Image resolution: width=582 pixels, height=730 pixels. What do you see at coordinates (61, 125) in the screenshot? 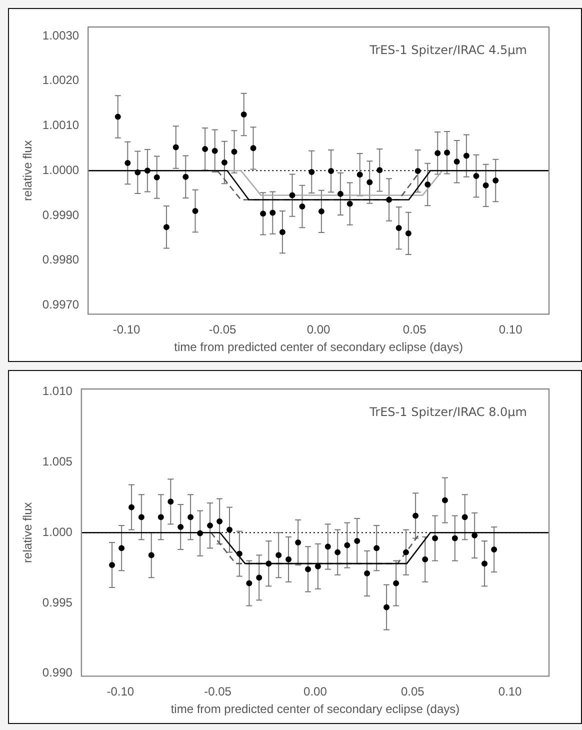
I see `y-tick-label: 1.0010` at bounding box center [61, 125].